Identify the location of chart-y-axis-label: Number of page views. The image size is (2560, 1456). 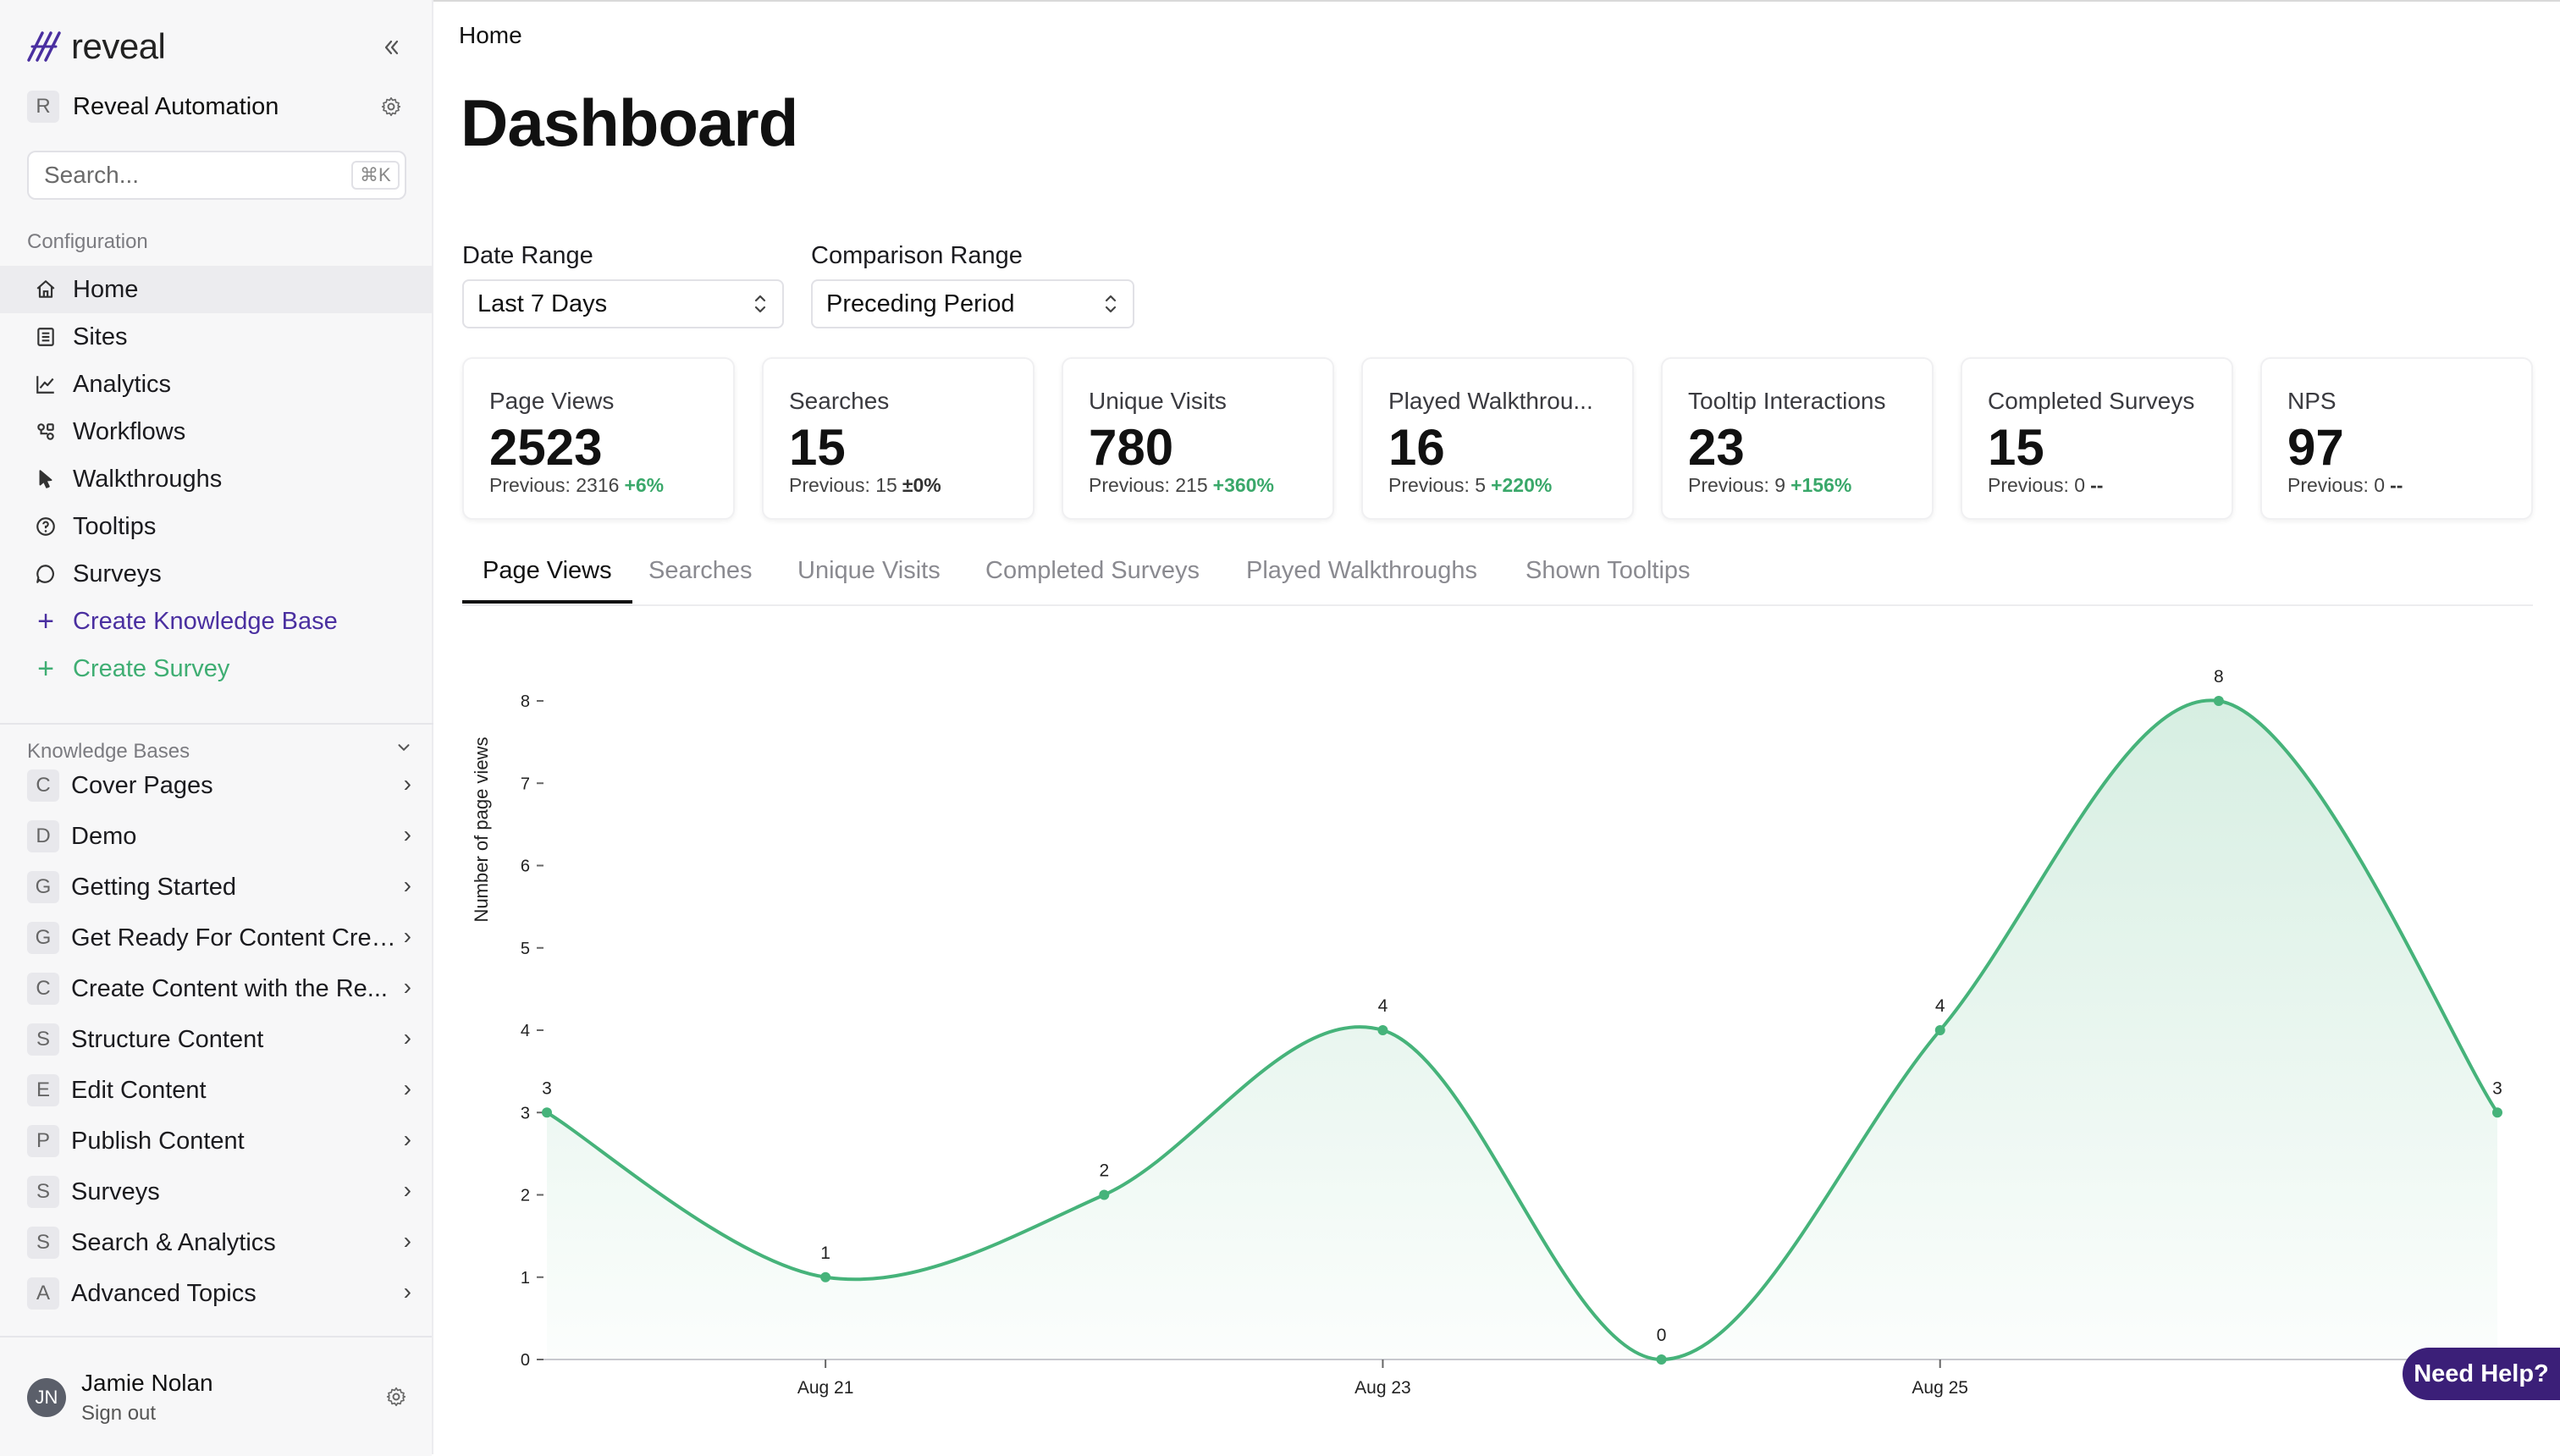
(481, 830).